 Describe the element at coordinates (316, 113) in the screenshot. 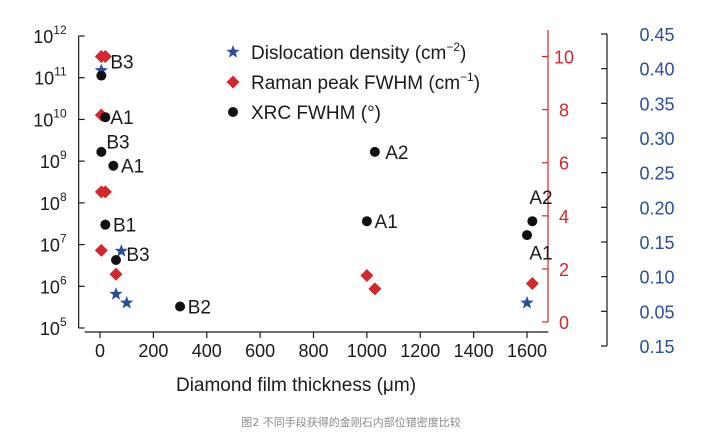

I see `legend-label: XRC FWHM (°)` at that location.